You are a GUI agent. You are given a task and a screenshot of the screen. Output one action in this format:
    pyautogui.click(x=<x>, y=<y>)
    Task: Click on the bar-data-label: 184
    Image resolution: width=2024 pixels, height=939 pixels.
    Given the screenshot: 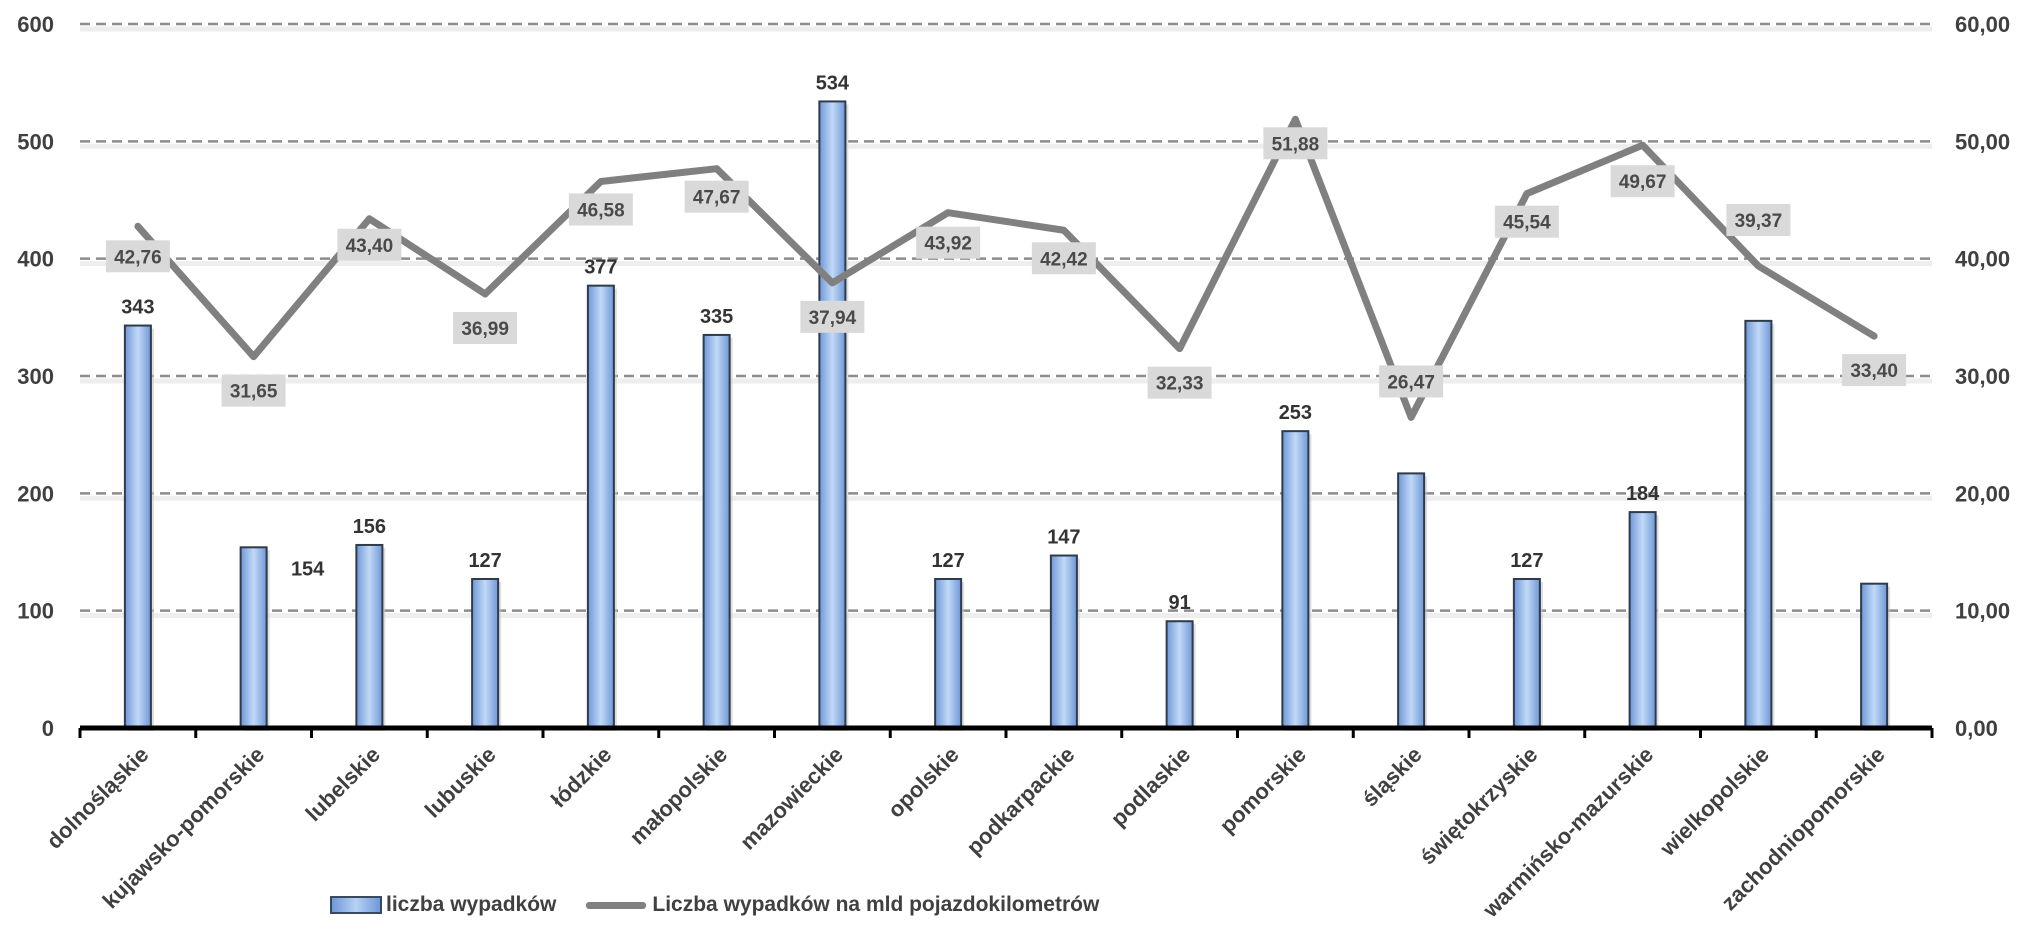 What is the action you would take?
    pyautogui.click(x=1643, y=494)
    